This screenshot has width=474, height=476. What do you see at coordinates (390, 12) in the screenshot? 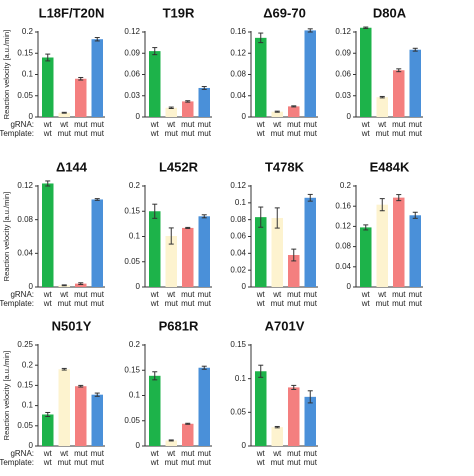
I see `panel-title: D80A` at bounding box center [390, 12].